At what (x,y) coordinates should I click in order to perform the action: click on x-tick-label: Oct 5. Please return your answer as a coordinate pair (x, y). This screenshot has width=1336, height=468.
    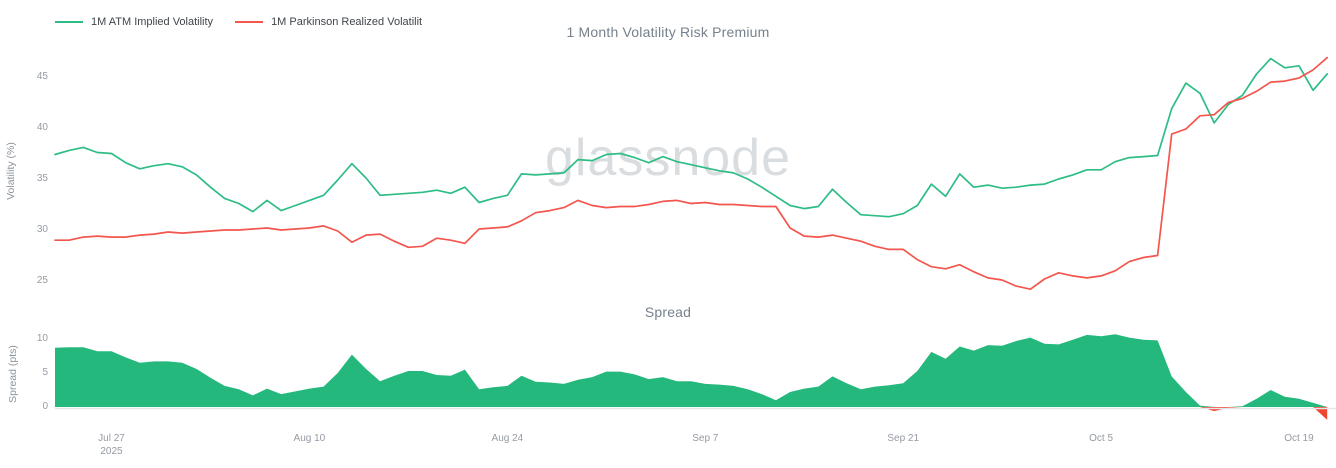
    Looking at the image, I should click on (1101, 438).